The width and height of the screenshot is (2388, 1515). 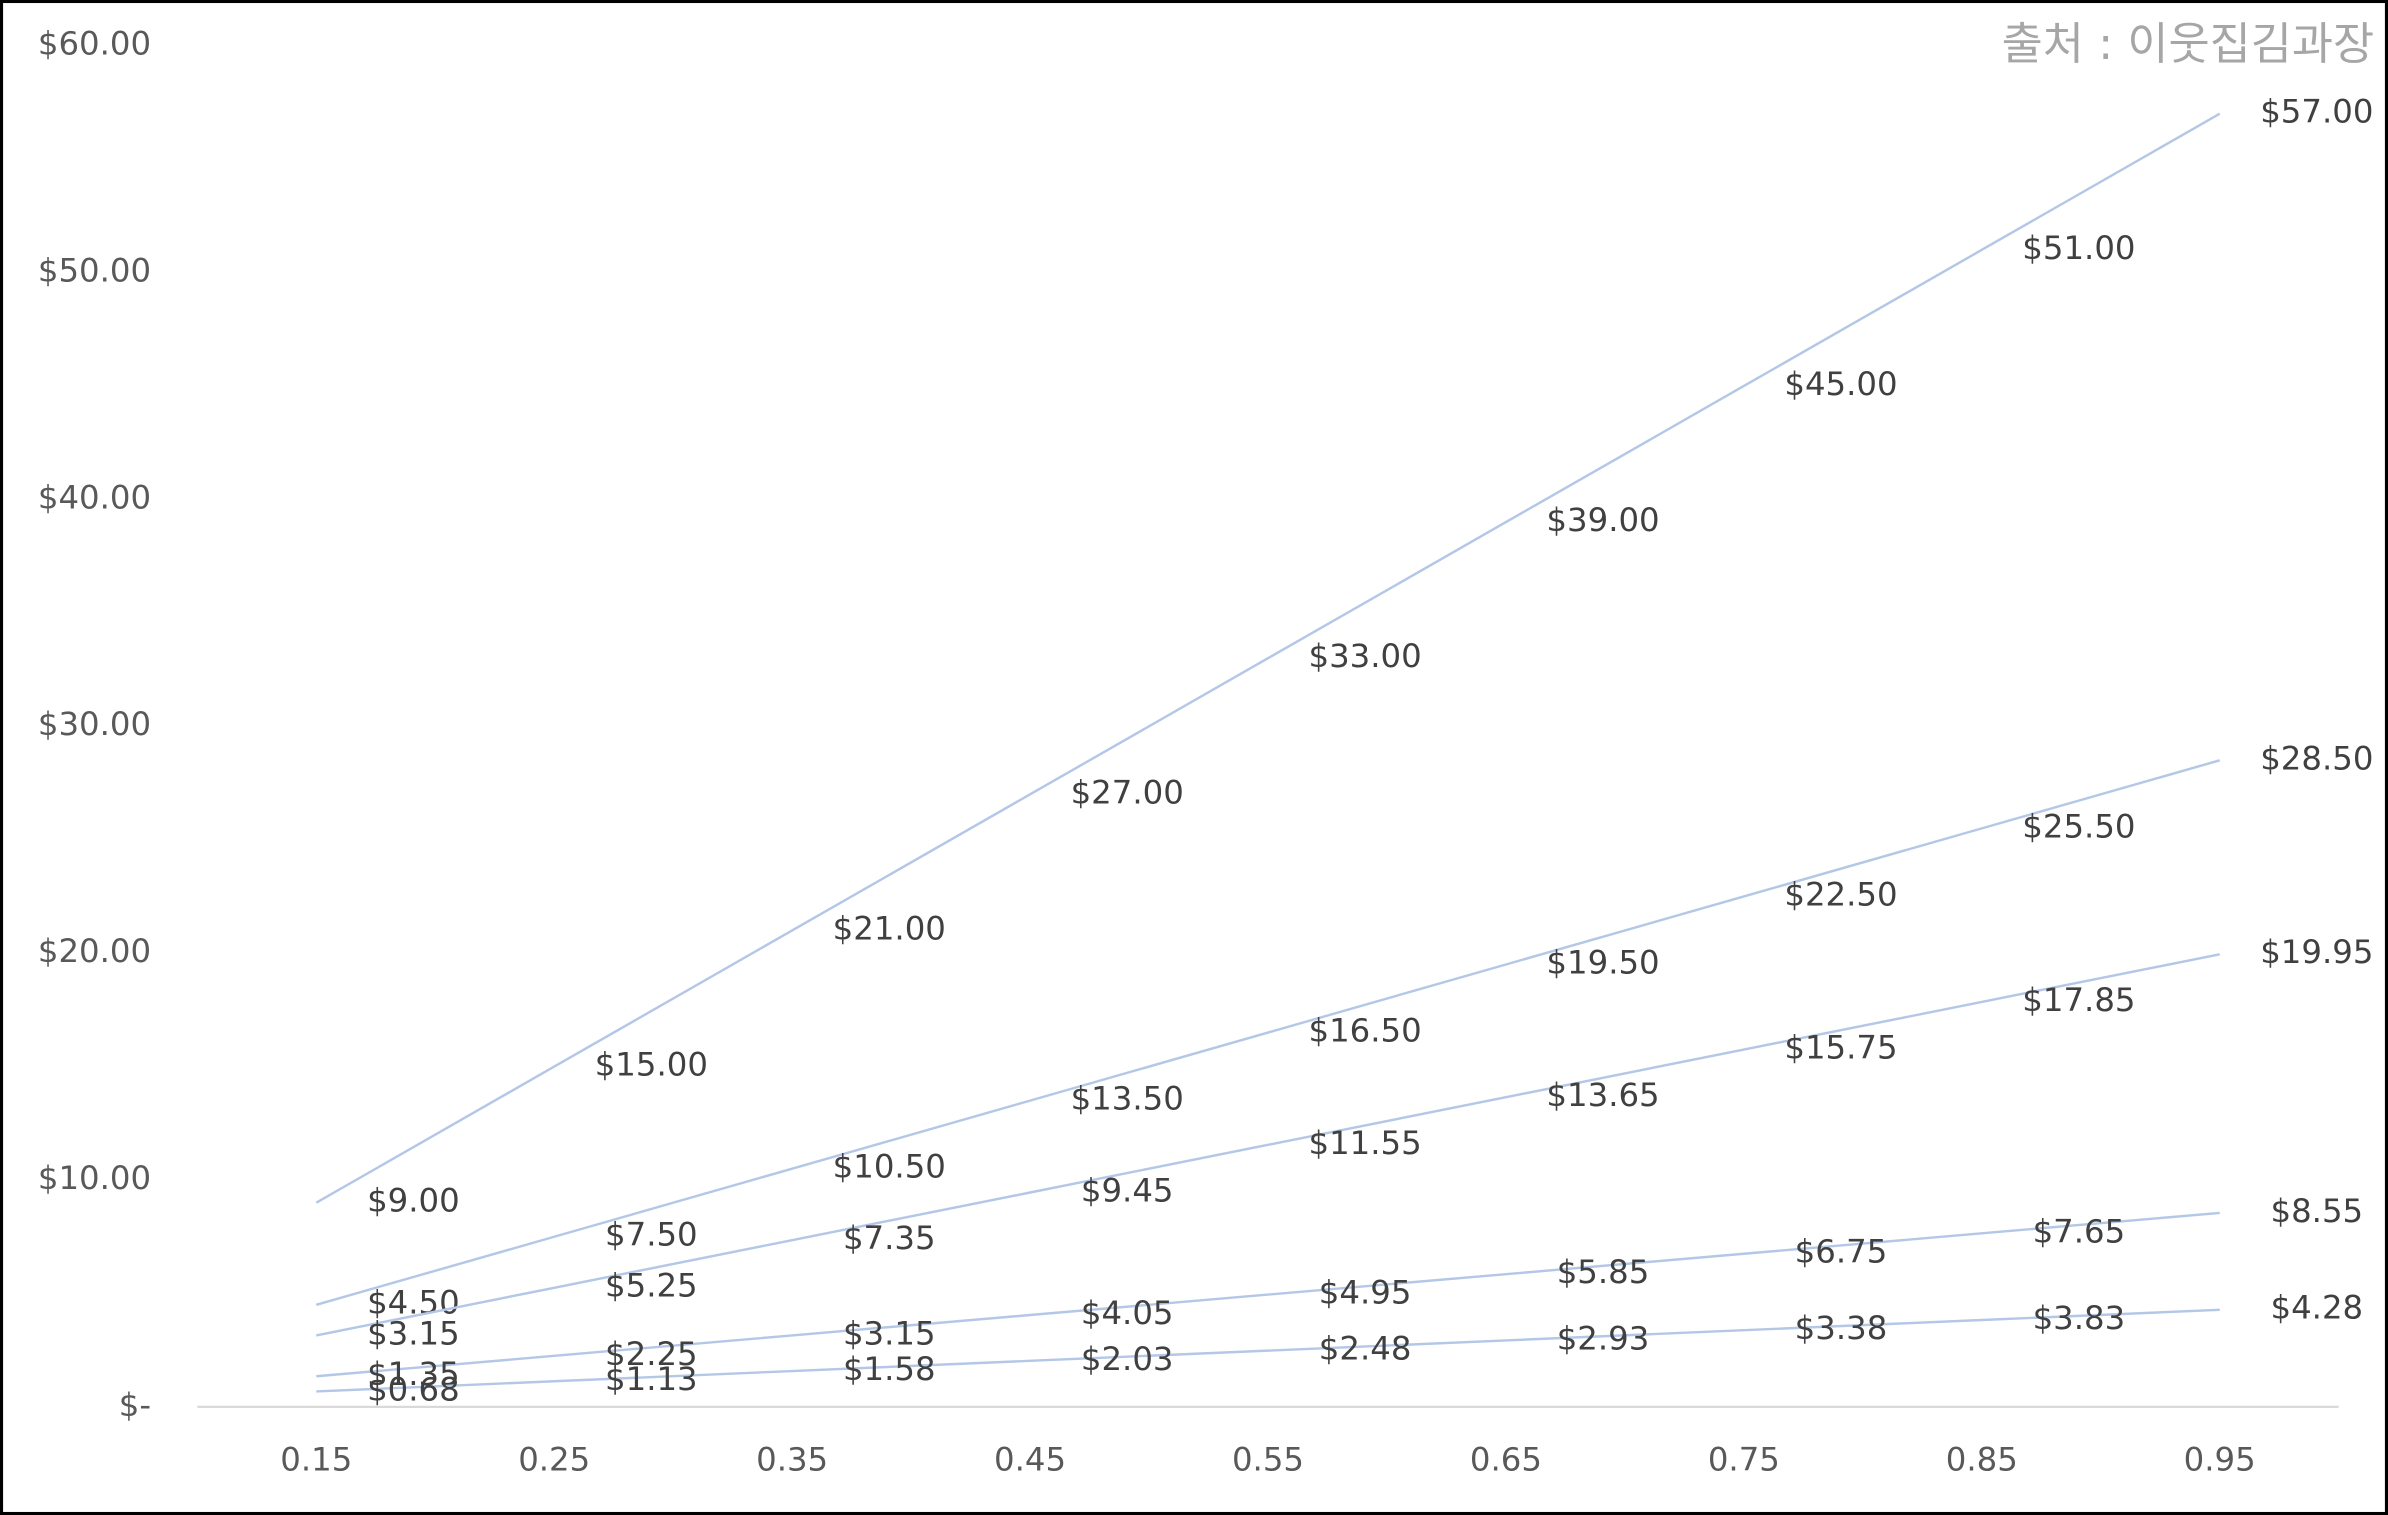 I want to click on data-label: $15.00, so click(x=651, y=1065).